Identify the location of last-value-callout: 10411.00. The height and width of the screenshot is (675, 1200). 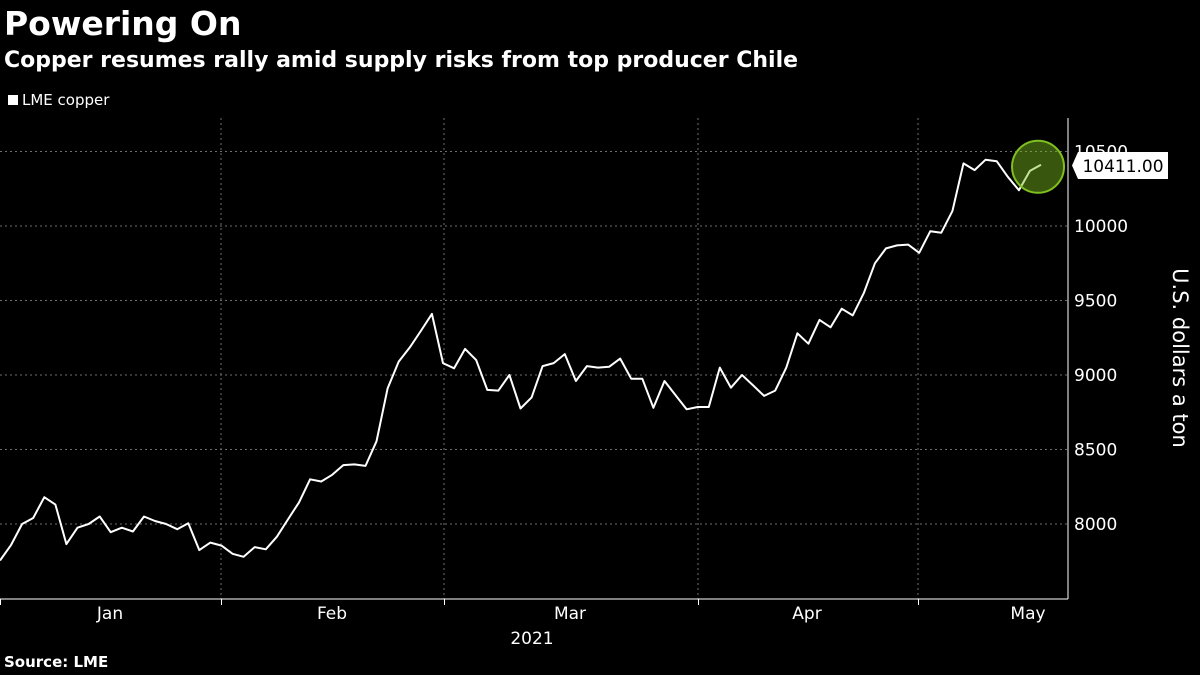
(1120, 165).